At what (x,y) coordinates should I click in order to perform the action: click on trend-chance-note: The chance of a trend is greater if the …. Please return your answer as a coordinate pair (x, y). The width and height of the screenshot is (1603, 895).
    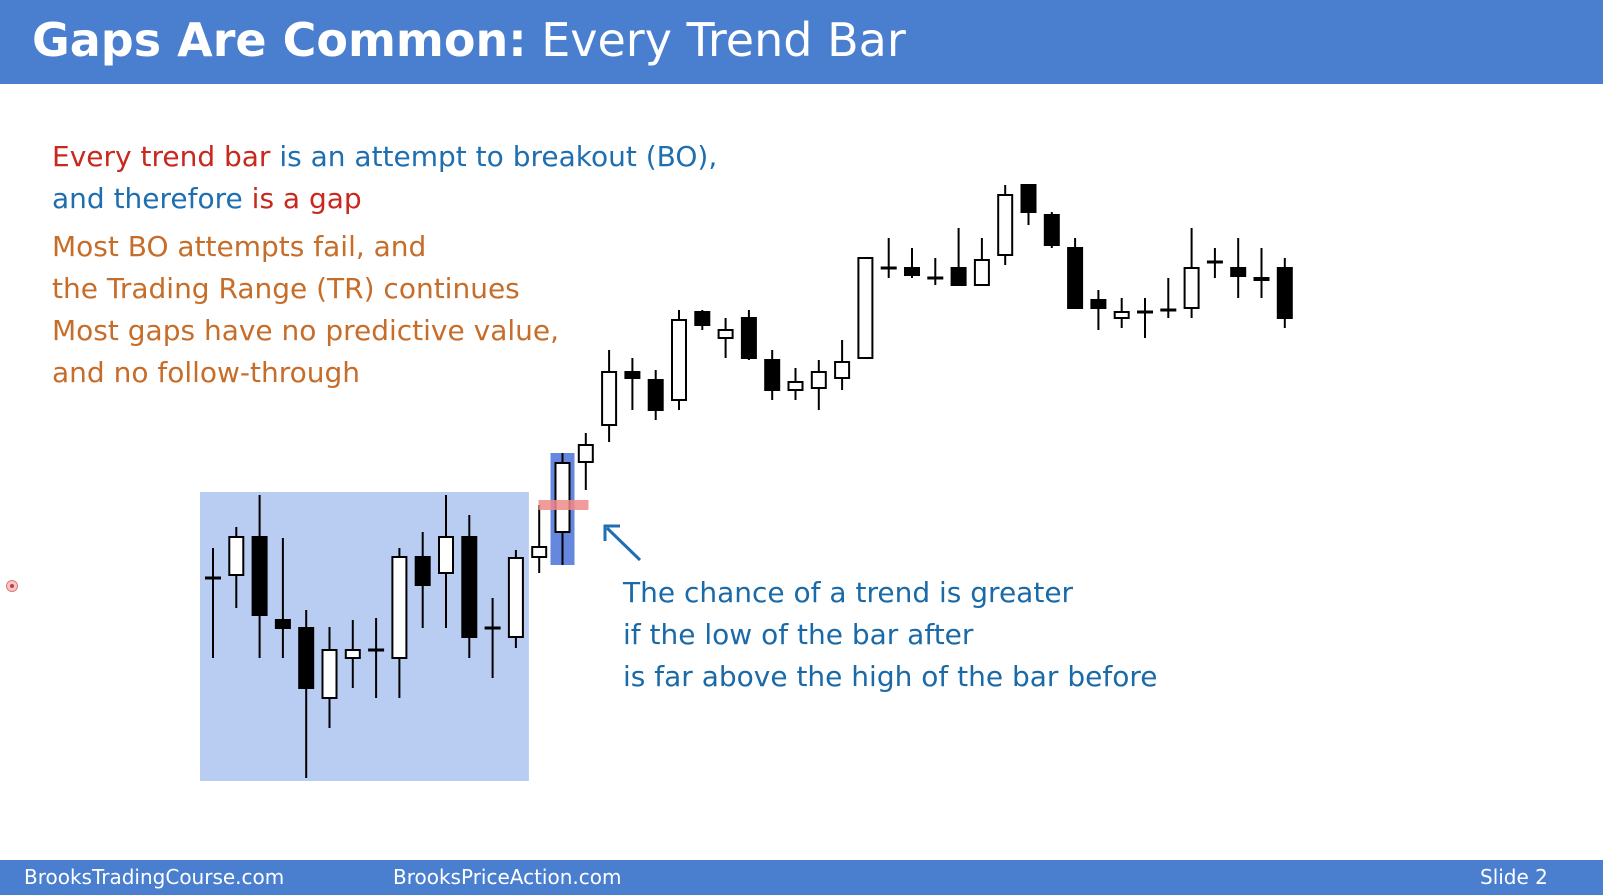
    Looking at the image, I should click on (890, 635).